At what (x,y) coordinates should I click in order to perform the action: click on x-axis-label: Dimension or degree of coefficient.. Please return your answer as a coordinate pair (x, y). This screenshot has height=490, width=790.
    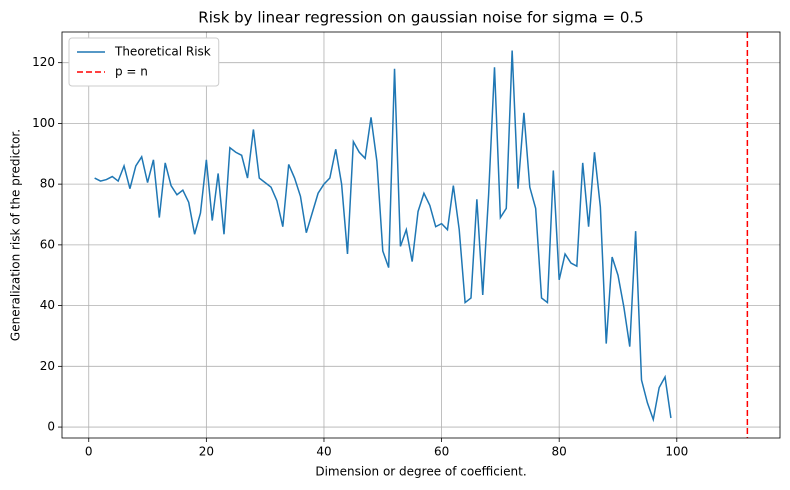
    Looking at the image, I should click on (420, 472).